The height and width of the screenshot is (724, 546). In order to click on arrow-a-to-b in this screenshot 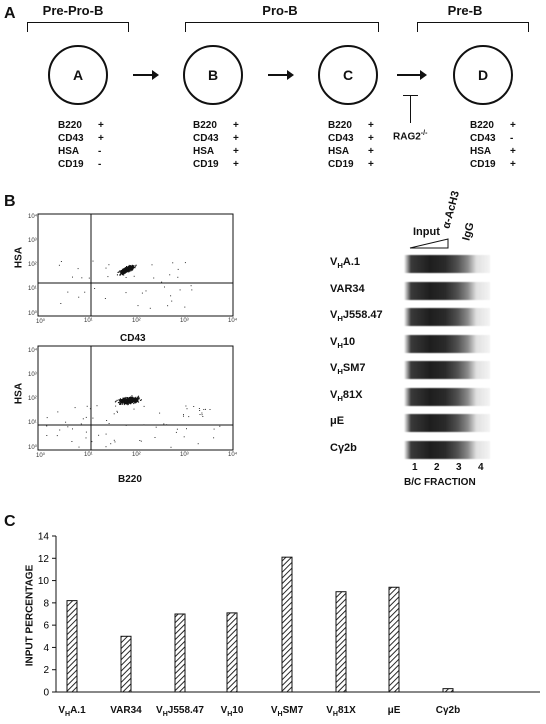, I will do `click(146, 75)`.